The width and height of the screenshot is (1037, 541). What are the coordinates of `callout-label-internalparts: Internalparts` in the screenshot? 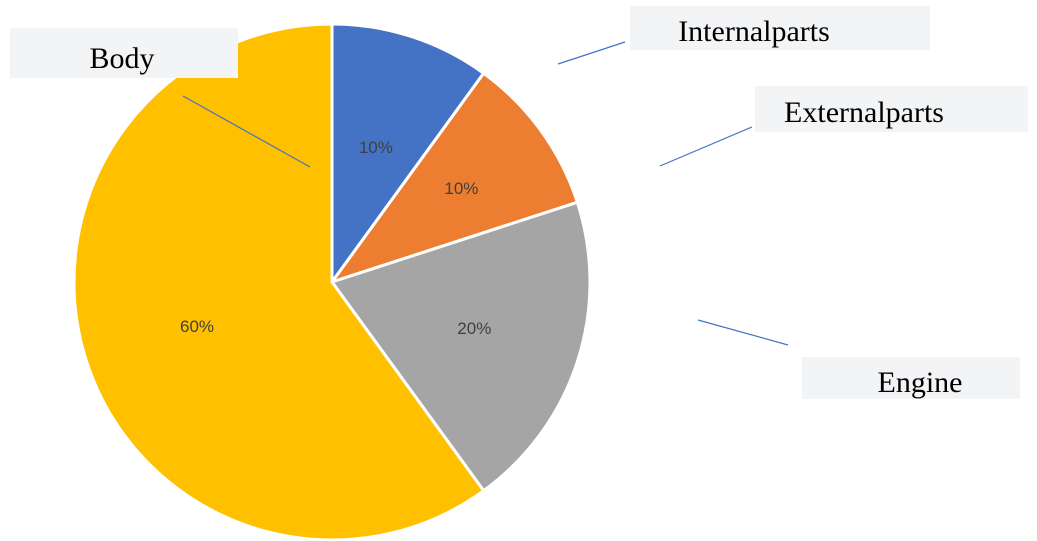 It's located at (754, 31).